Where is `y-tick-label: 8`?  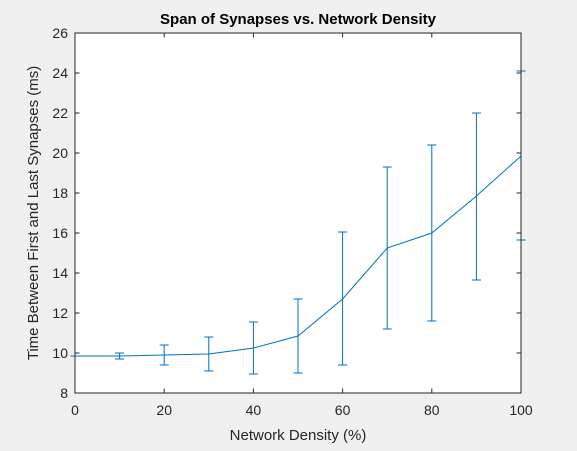 y-tick-label: 8 is located at coordinates (64, 393).